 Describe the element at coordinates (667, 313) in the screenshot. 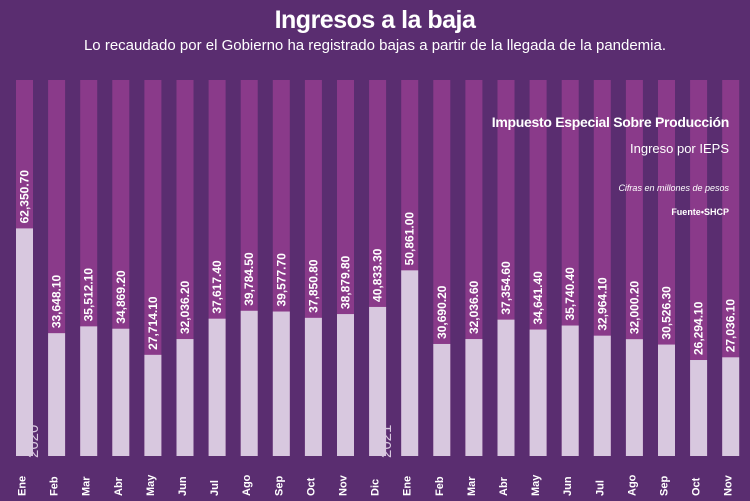

I see `bar-value-label: 30,526.30` at that location.